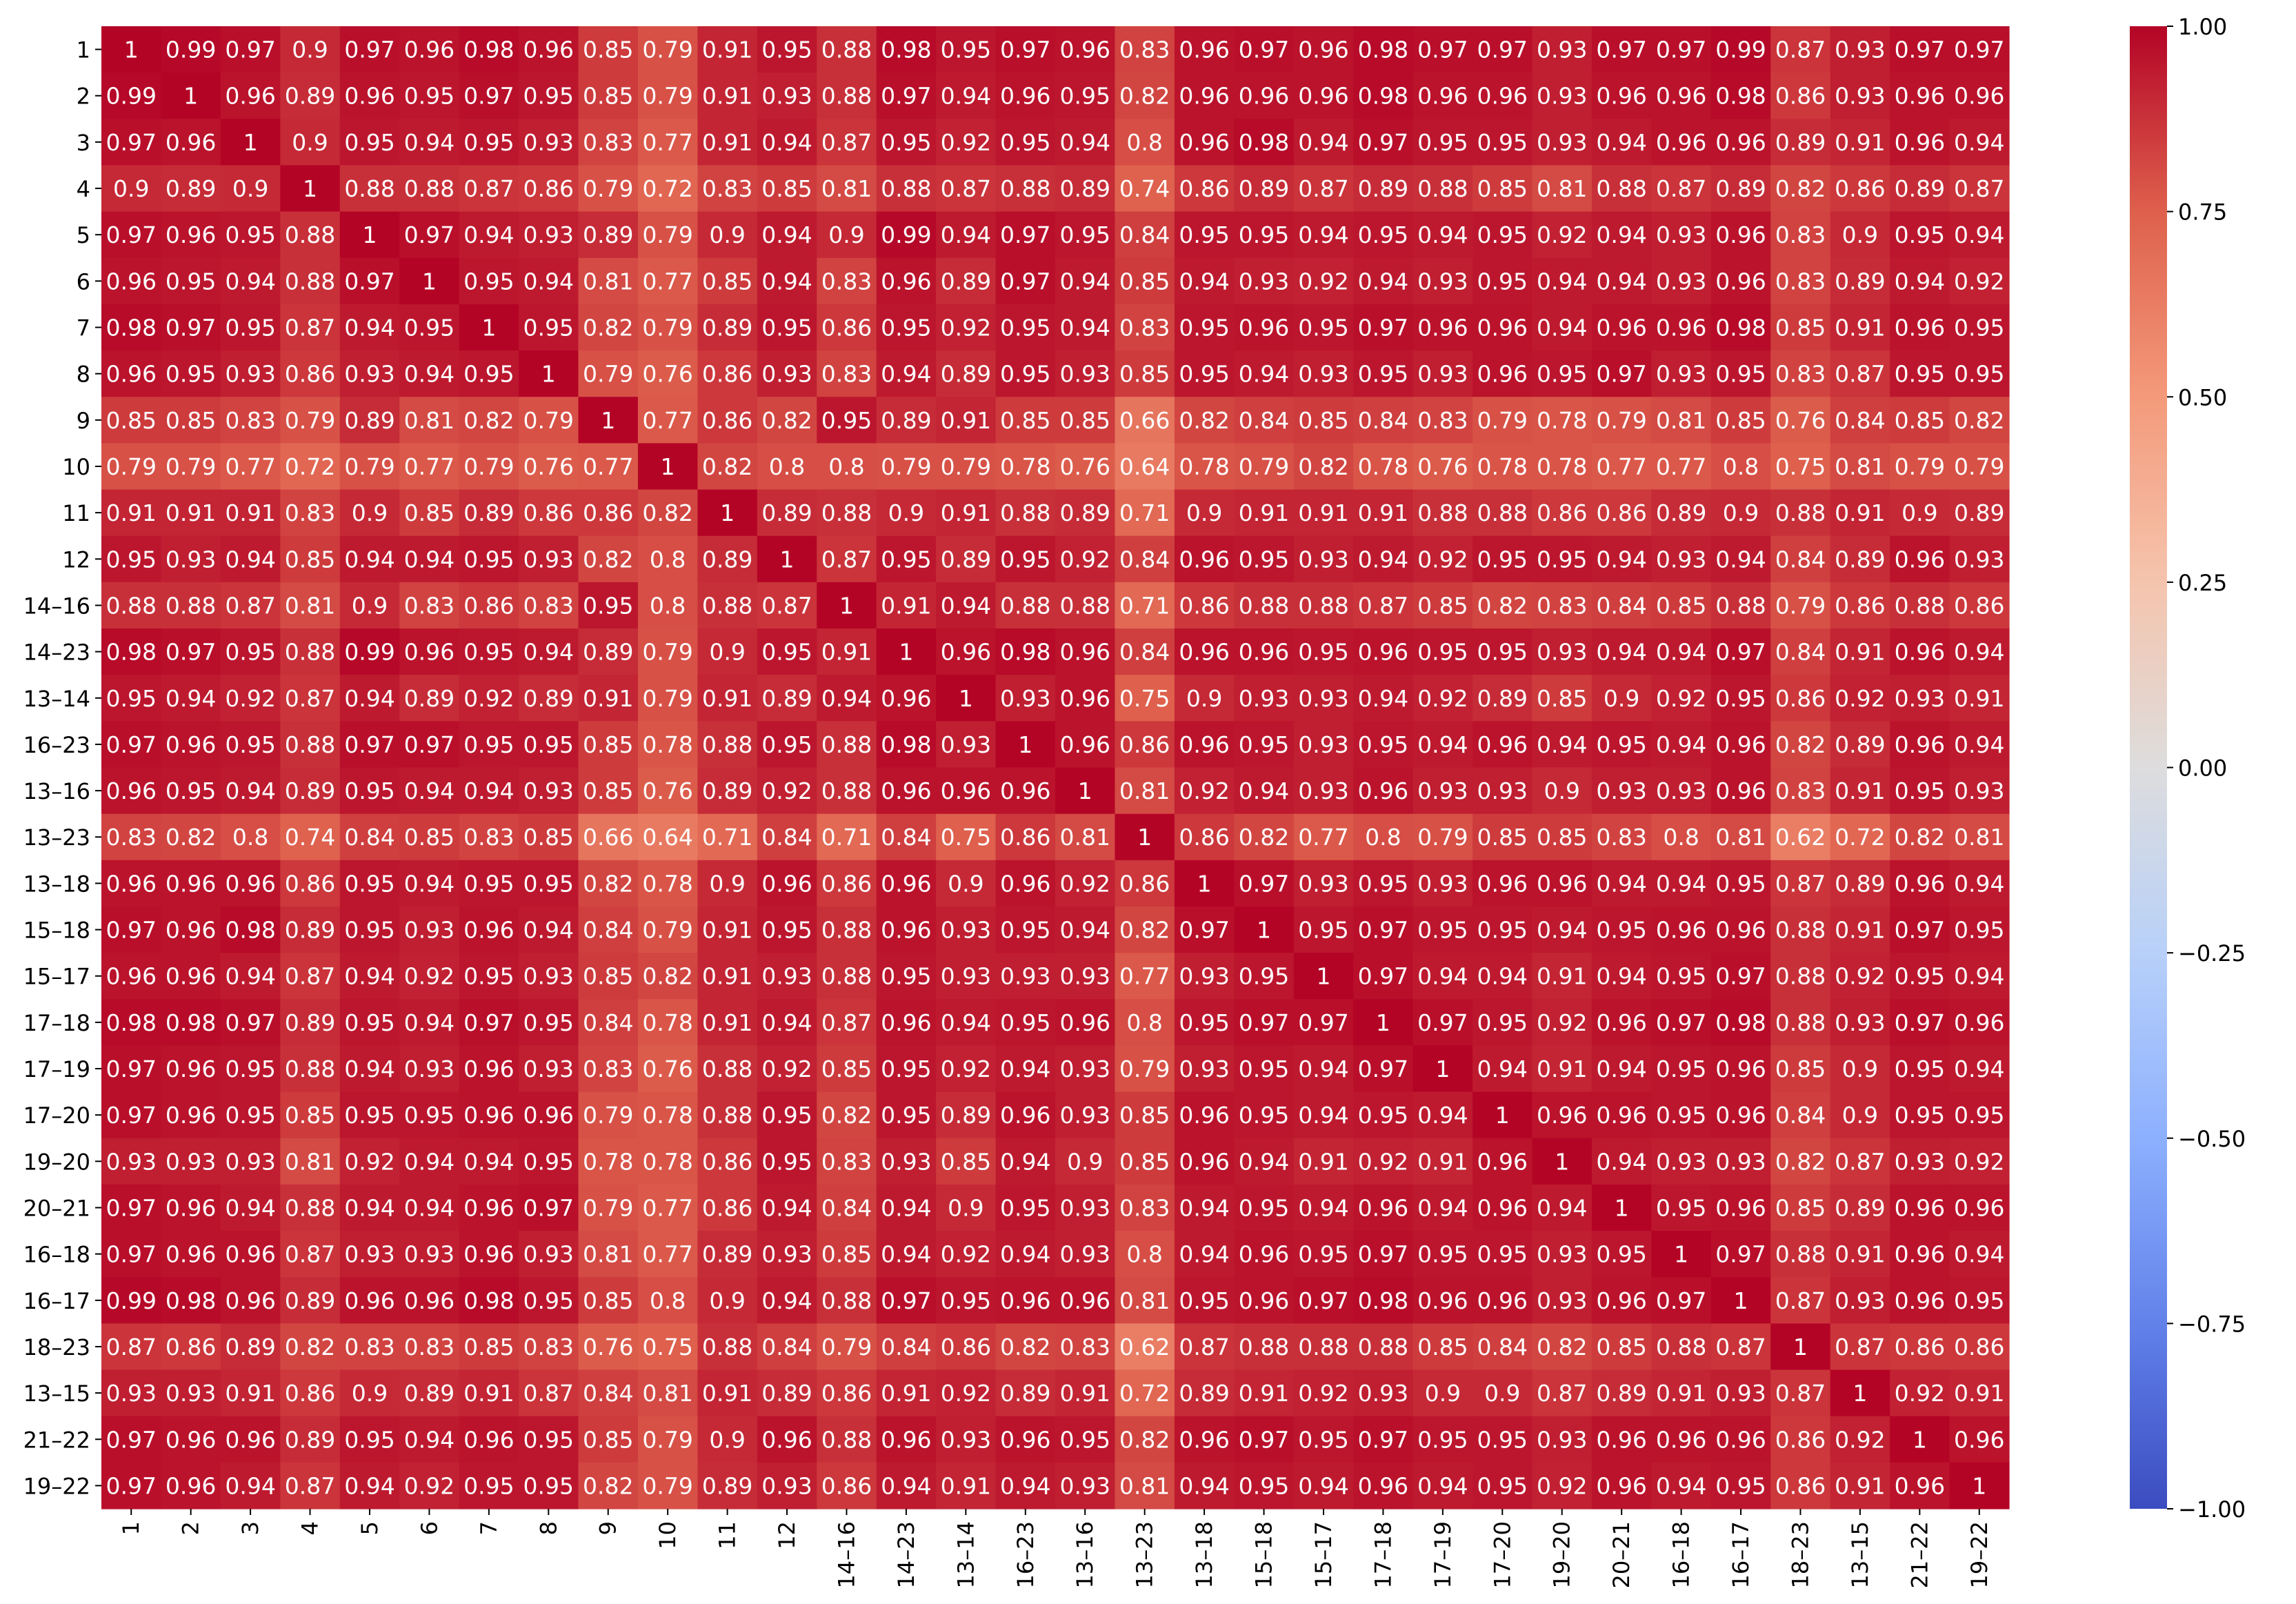 This screenshot has width=2296, height=1604. What do you see at coordinates (56, 1162) in the screenshot?
I see `y-tick-label: 19–20` at bounding box center [56, 1162].